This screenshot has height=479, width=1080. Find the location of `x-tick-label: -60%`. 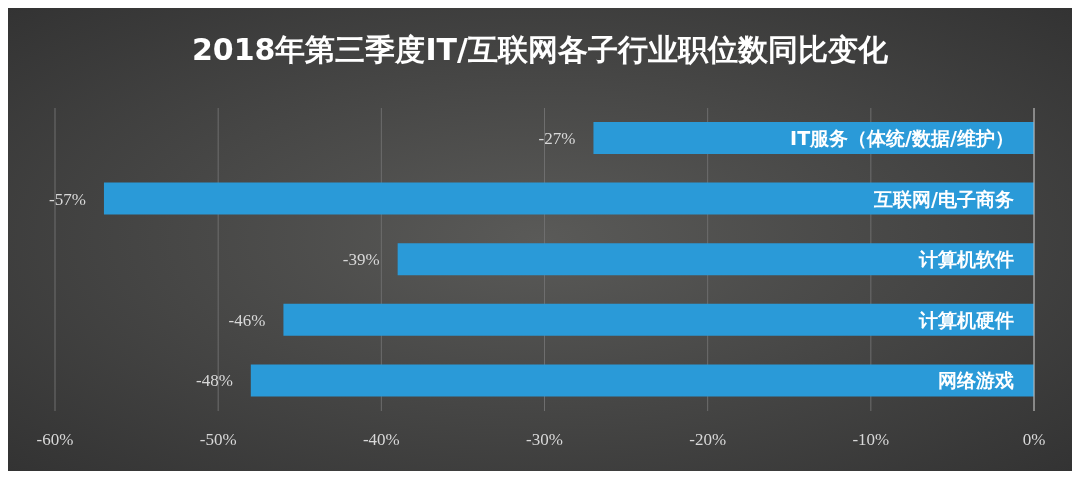

x-tick-label: -60% is located at coordinates (55, 440).